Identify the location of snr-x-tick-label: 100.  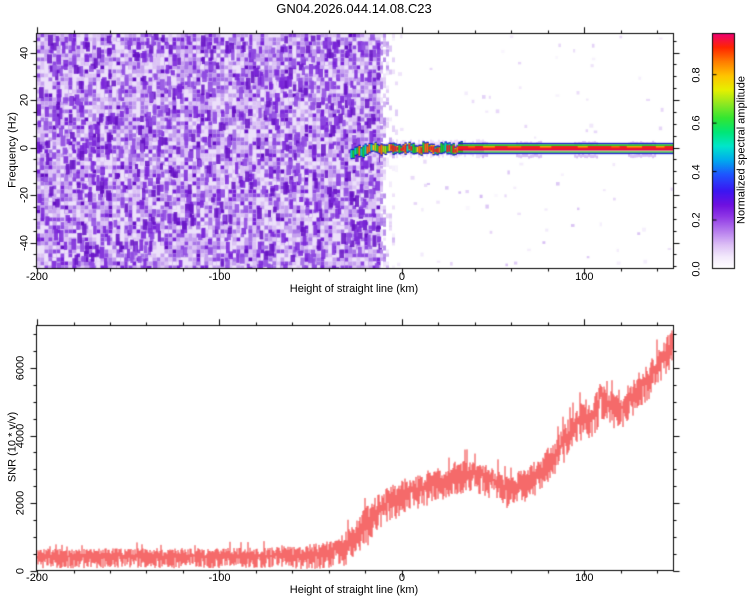
(584, 578).